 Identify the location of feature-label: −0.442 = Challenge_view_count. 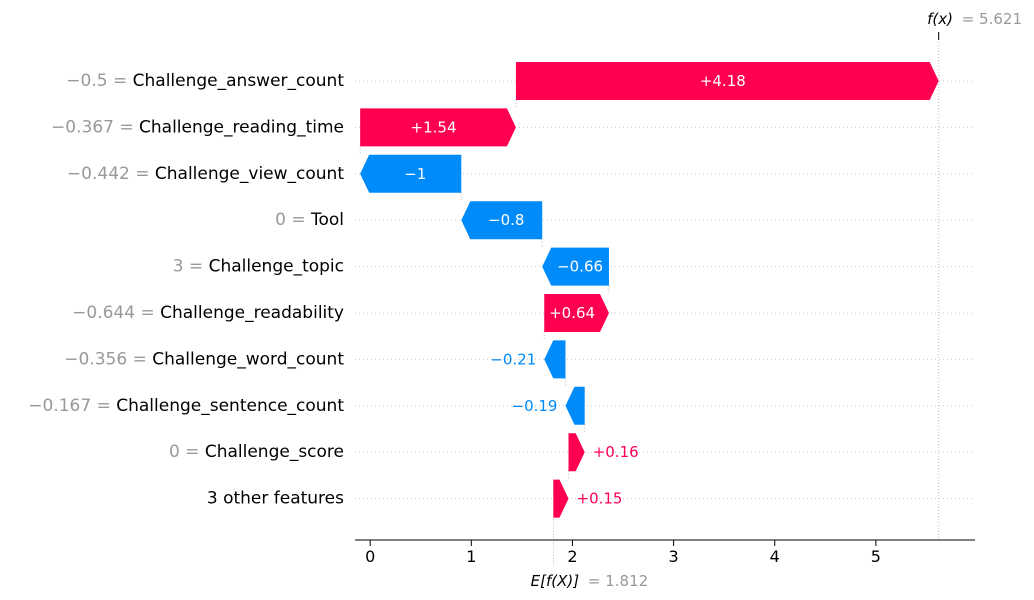
(205, 174).